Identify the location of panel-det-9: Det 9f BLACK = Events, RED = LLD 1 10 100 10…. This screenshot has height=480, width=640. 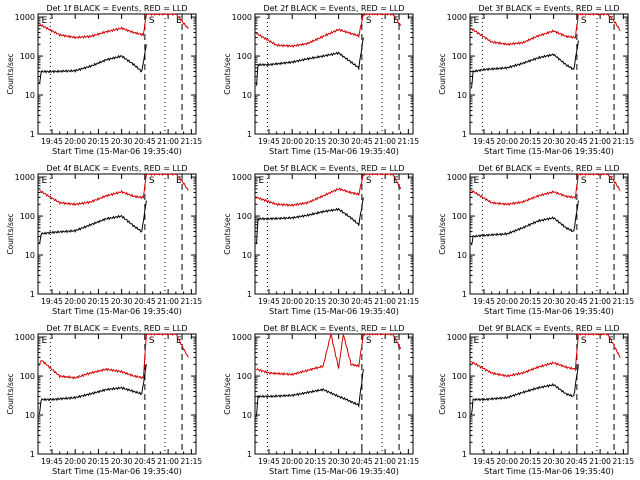
(536, 400).